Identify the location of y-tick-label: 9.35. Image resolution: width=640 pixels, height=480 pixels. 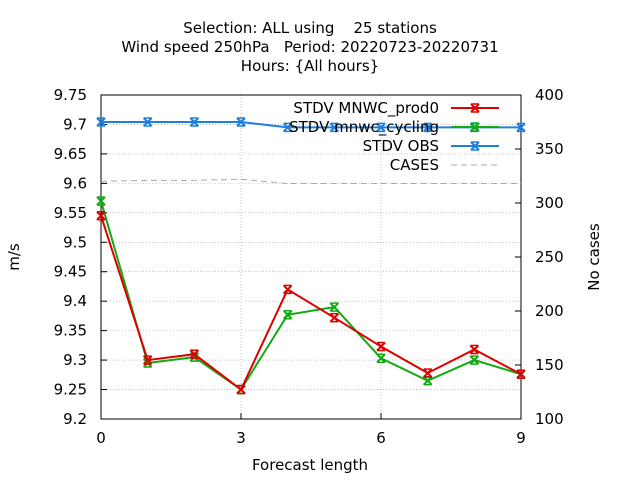
(70, 331).